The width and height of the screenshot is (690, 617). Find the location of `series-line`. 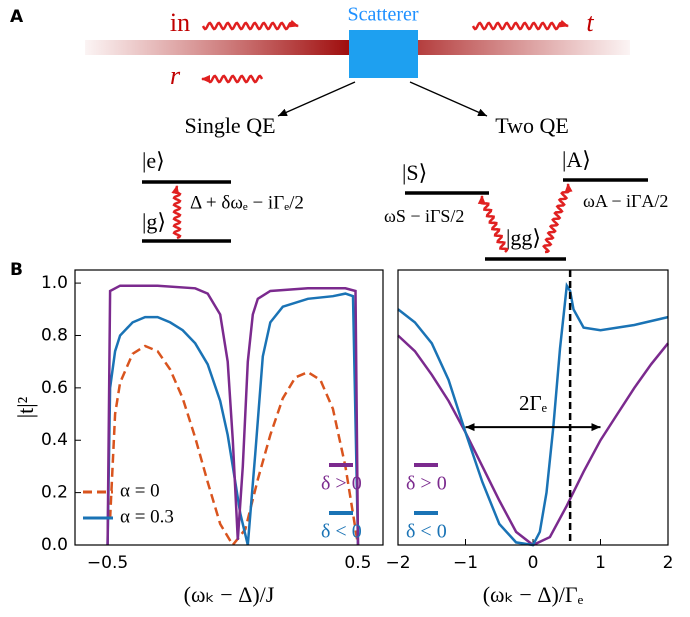

series-line is located at coordinates (533, 440).